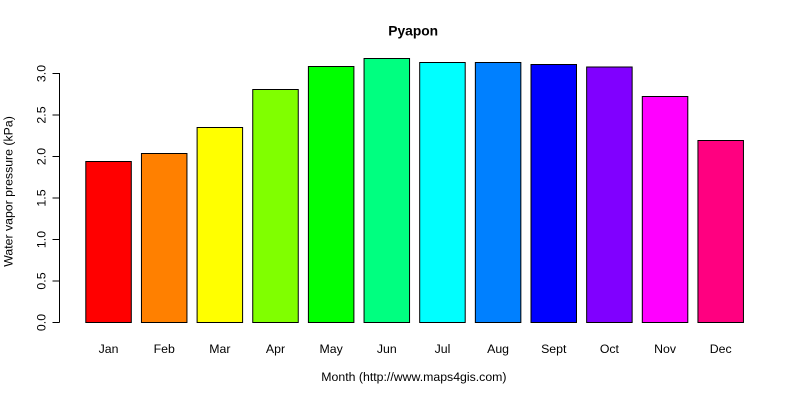  Describe the element at coordinates (554, 349) in the screenshot. I see `svg-text: Sept` at that location.